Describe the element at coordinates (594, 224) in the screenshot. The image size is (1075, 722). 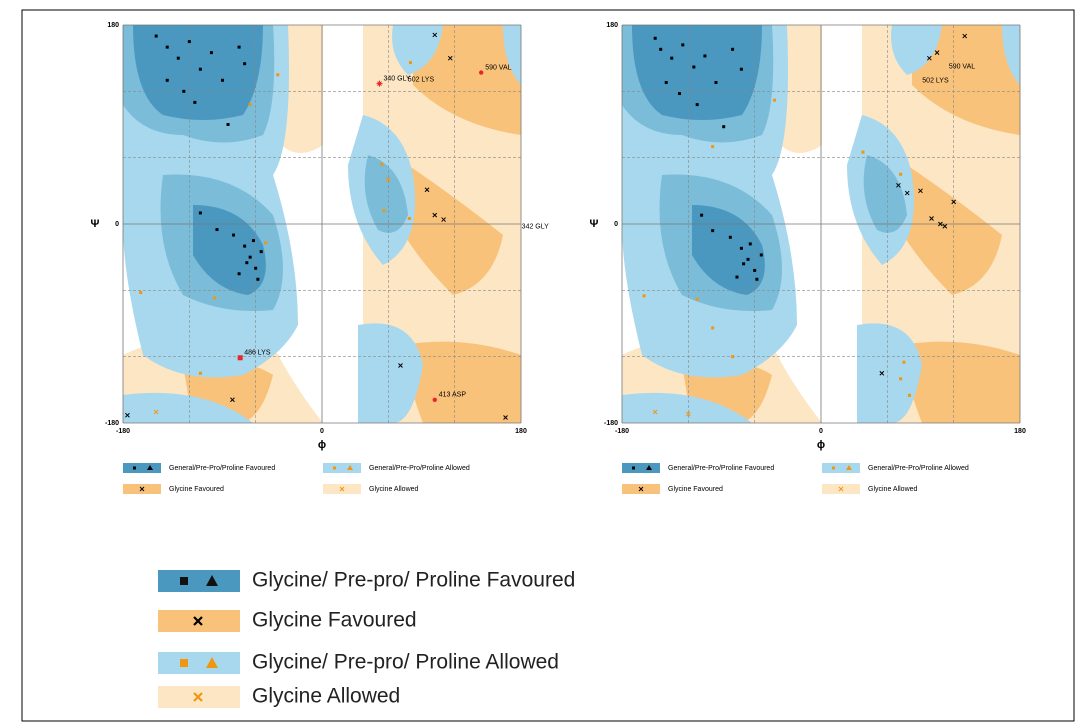
I see `y-axis-label: Ψ` at that location.